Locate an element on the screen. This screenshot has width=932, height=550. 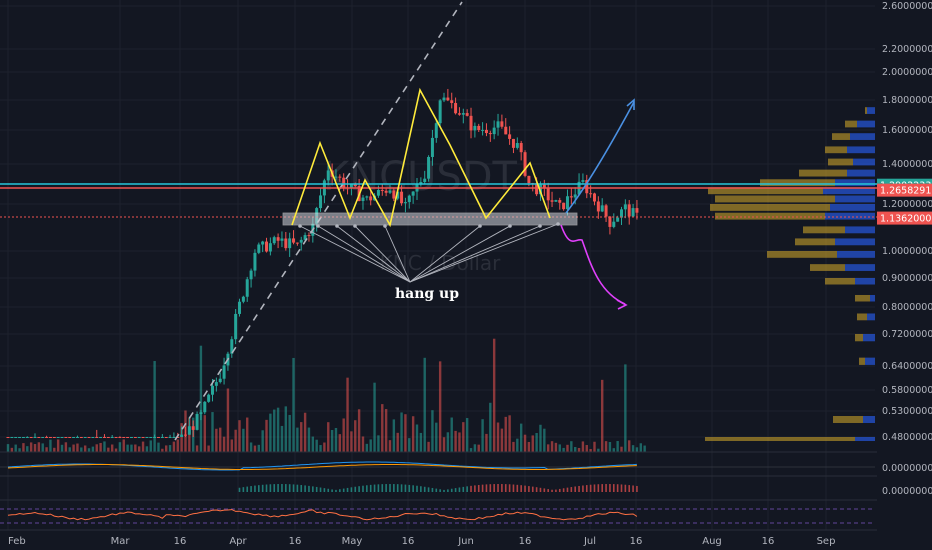
time-axis: Feb Mar 16 Apr 16 May 16 Jun 16 Jul 16 Aug 16 Sep is located at coordinates (466, 540).